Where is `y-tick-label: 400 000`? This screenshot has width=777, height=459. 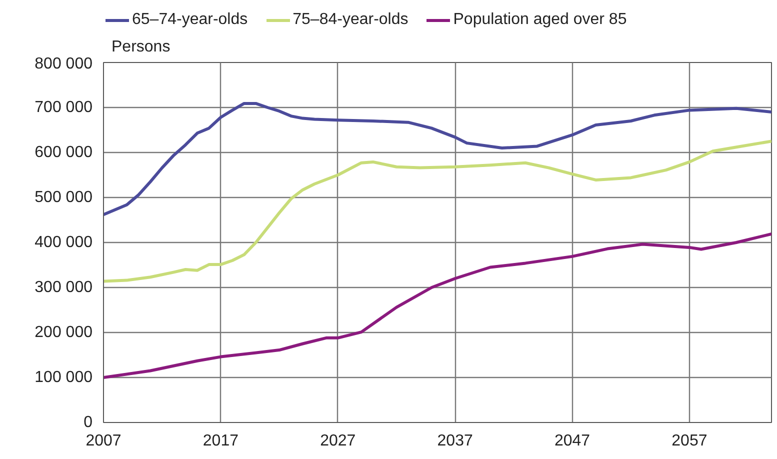 y-tick-label: 400 000 is located at coordinates (63, 242).